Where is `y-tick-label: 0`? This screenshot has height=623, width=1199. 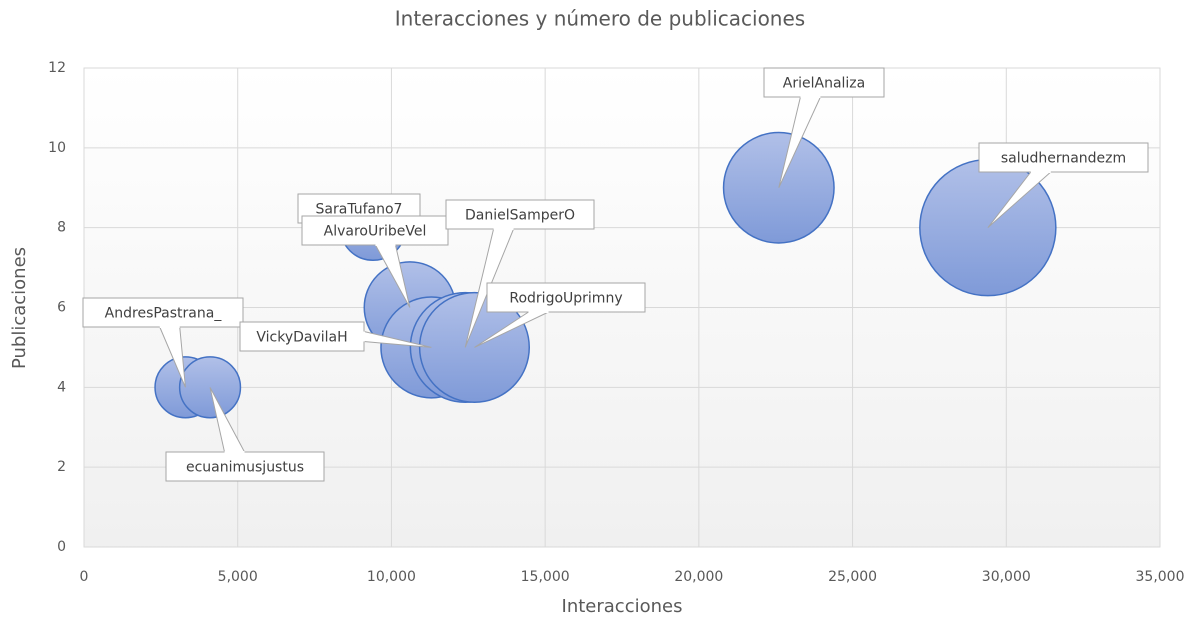
y-tick-label: 0 is located at coordinates (61, 547).